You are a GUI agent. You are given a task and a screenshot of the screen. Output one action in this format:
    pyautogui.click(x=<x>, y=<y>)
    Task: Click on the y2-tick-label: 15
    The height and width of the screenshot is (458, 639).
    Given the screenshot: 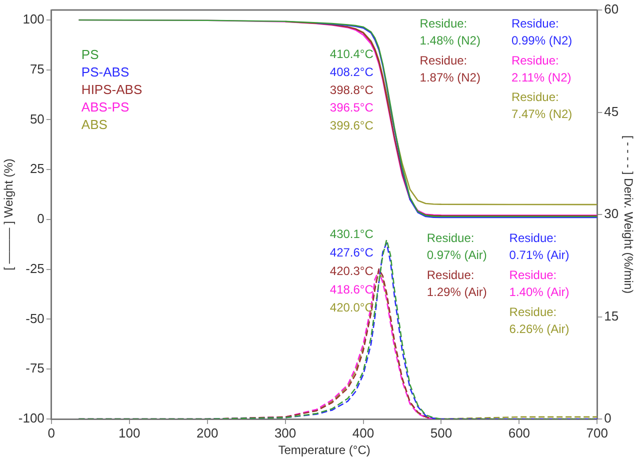 What is the action you would take?
    pyautogui.click(x=611, y=316)
    